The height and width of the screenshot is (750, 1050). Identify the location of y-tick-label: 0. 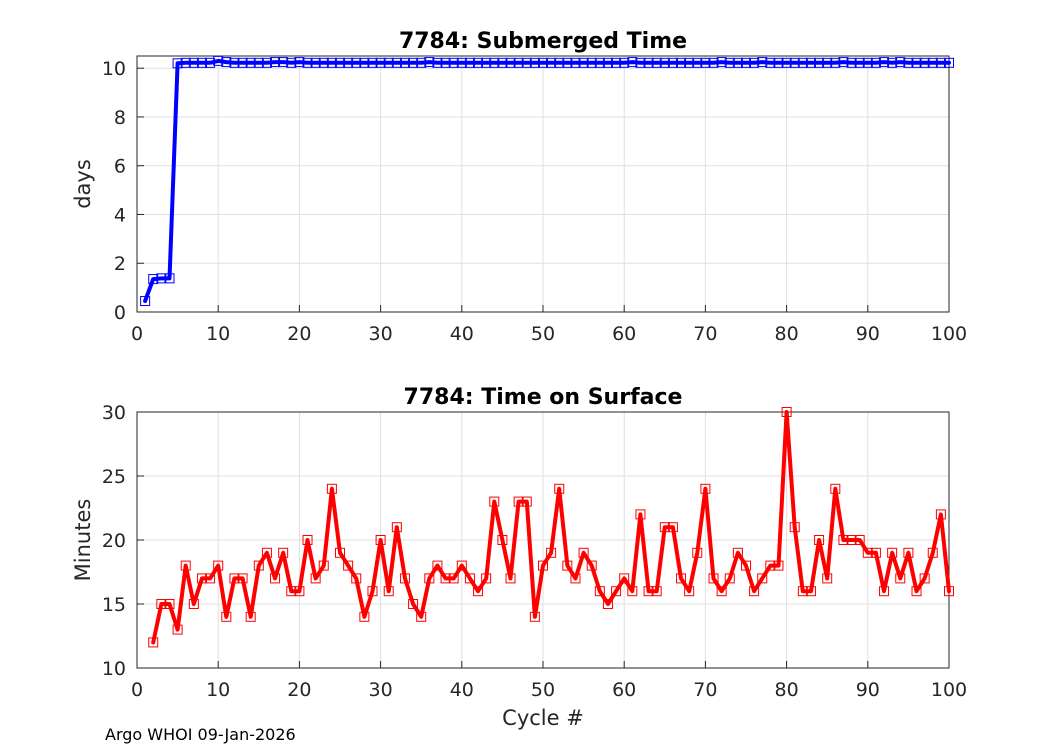
(120, 313).